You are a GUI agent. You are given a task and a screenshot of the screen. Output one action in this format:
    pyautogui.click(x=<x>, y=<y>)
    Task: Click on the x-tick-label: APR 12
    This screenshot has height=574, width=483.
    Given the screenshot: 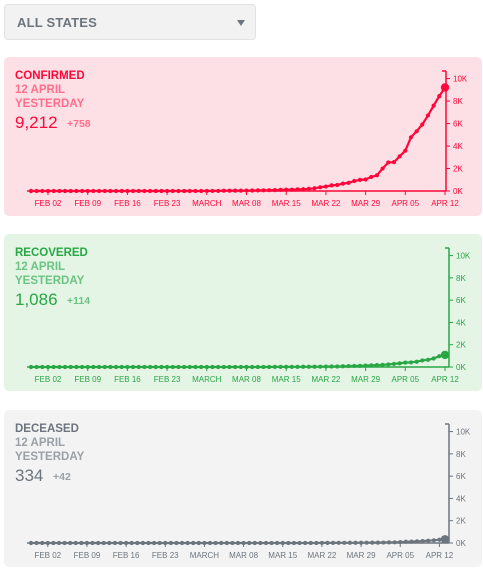 What is the action you would take?
    pyautogui.click(x=445, y=203)
    